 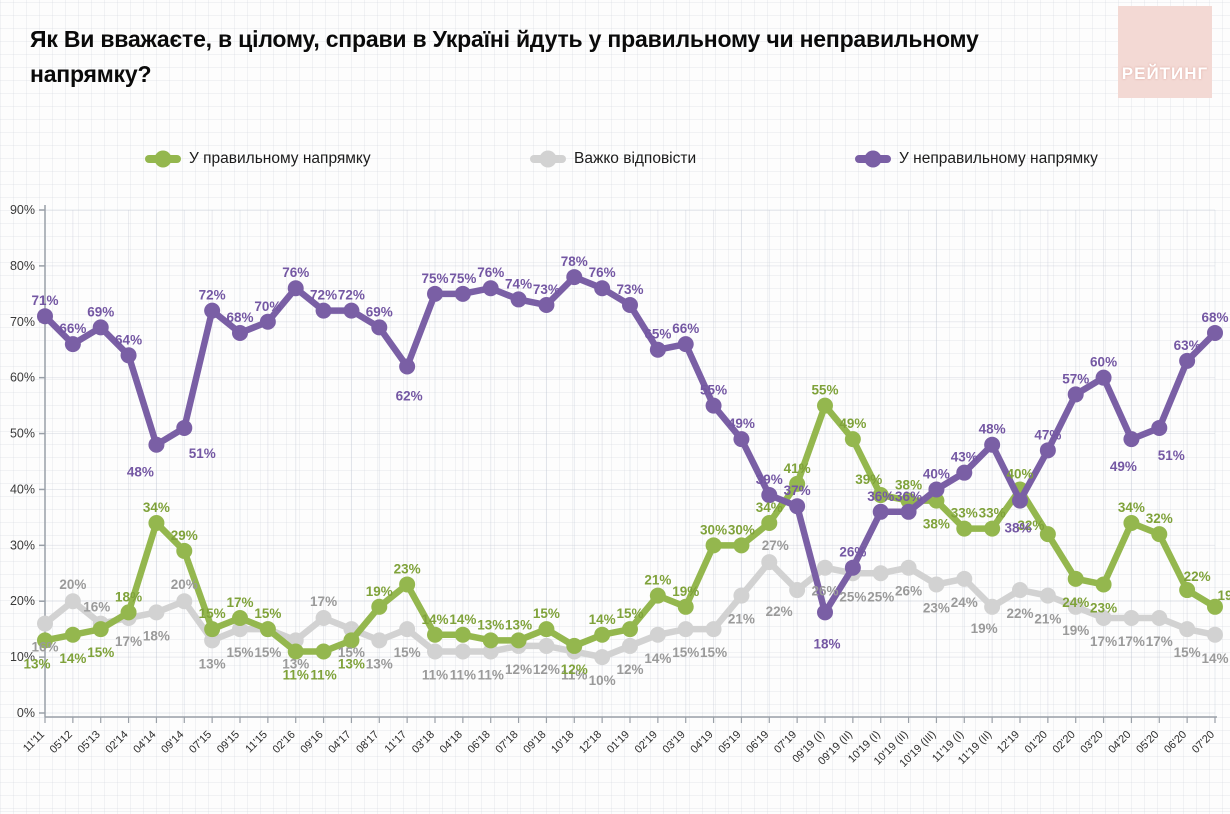 What do you see at coordinates (1203, 742) in the screenshot?
I see `x-tick-label: 07'20` at bounding box center [1203, 742].